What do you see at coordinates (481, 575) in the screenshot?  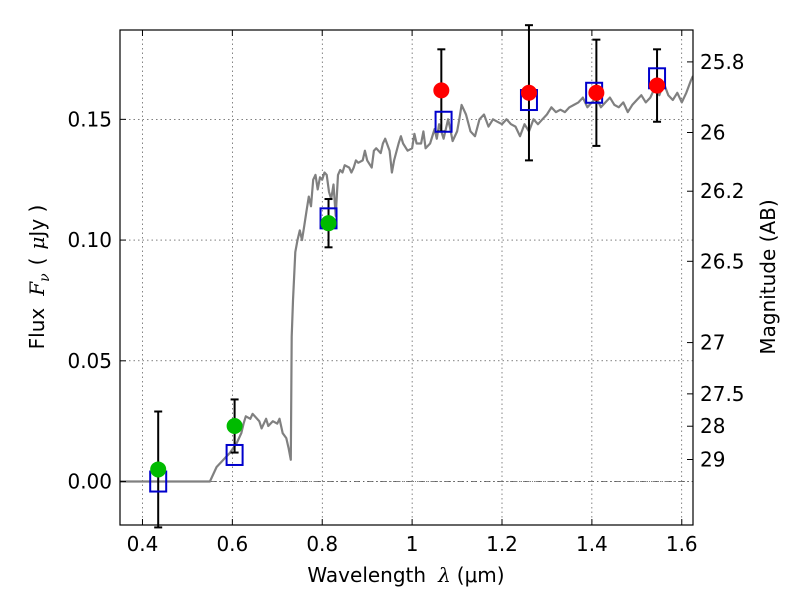 I see `x-axis-label-unit: (μm)` at bounding box center [481, 575].